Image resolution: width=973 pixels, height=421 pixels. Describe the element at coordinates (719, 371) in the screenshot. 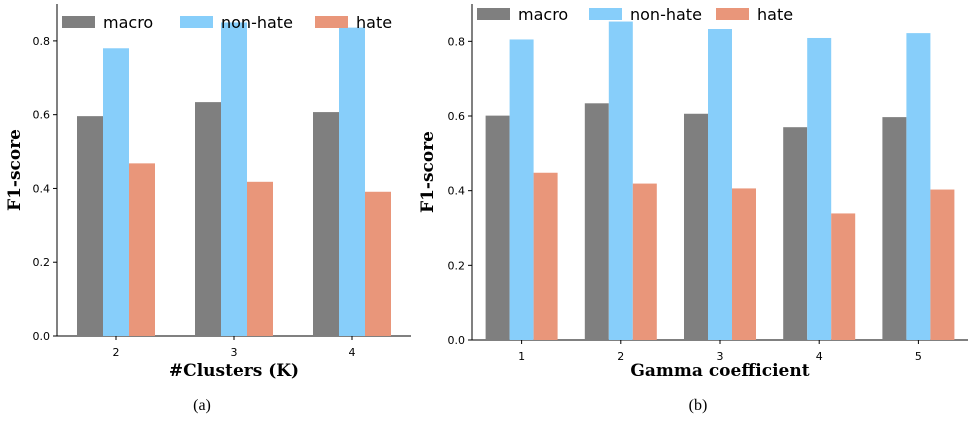

I see `x-axis-label: Gamma coefficient` at that location.